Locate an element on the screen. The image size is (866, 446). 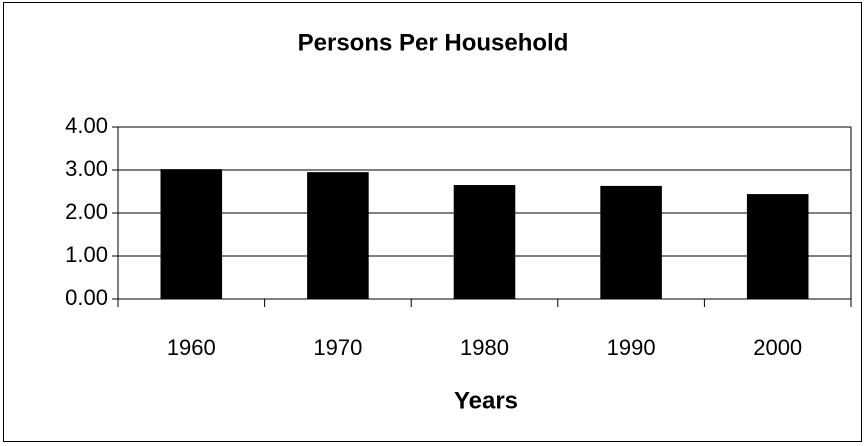
x-tick-label: 2000 is located at coordinates (777, 347).